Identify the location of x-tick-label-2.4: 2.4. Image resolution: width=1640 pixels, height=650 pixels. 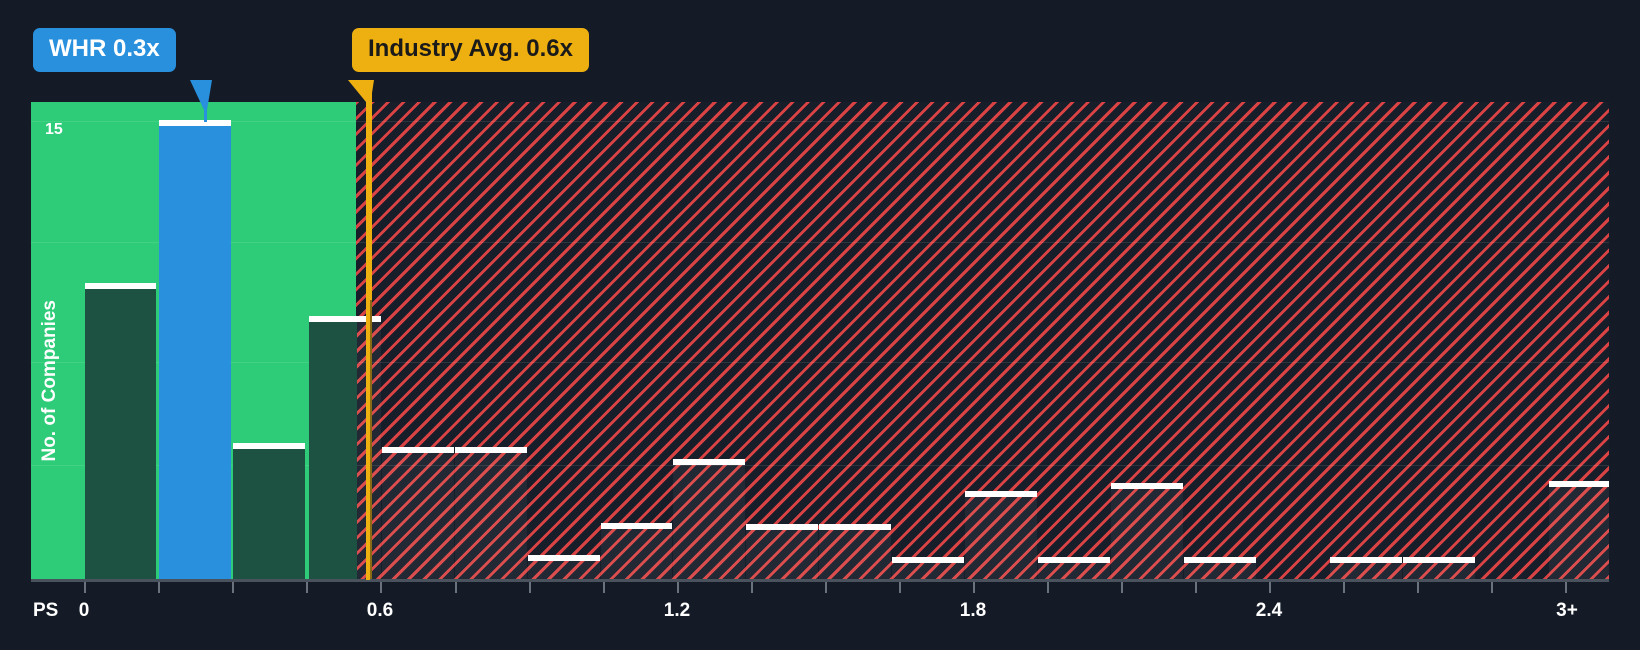
(1269, 610).